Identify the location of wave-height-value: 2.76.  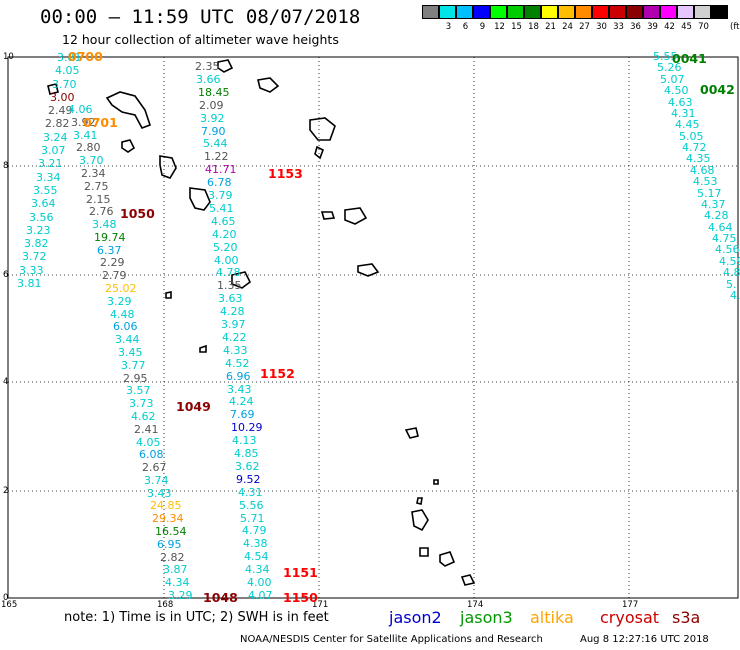
(101, 211).